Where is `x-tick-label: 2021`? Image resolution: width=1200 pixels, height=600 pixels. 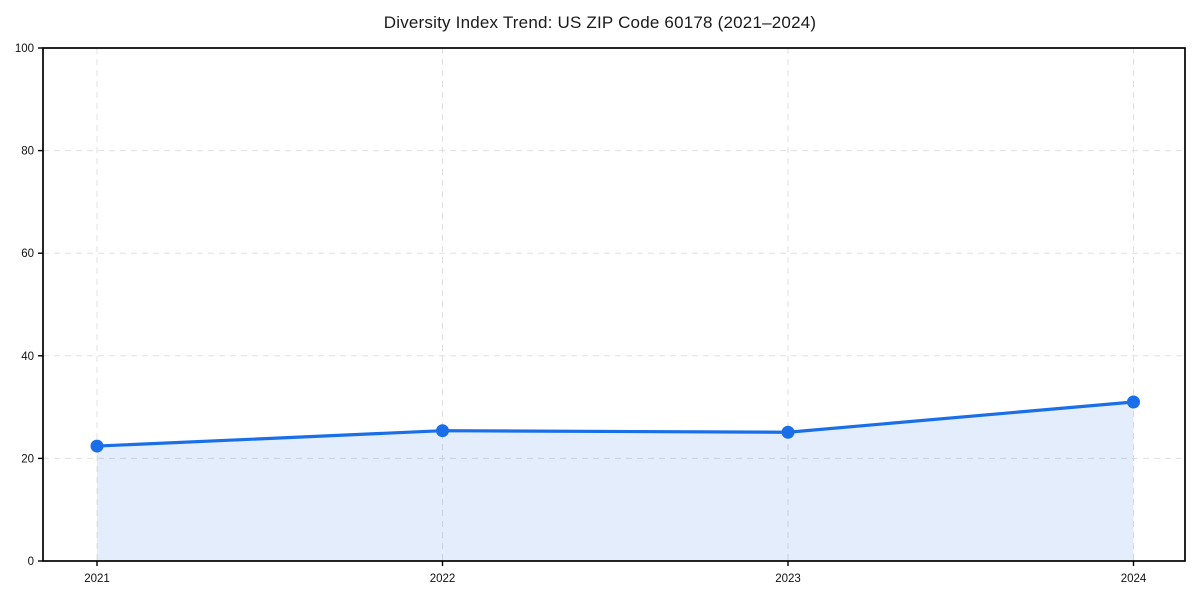
x-tick-label: 2021 is located at coordinates (97, 579).